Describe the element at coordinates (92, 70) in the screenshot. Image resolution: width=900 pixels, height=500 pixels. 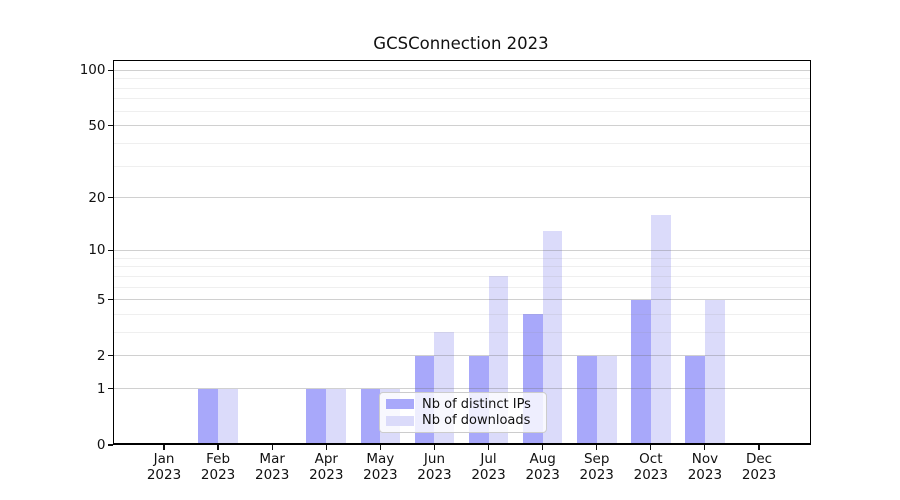
I see `y-tick-label: 100` at that location.